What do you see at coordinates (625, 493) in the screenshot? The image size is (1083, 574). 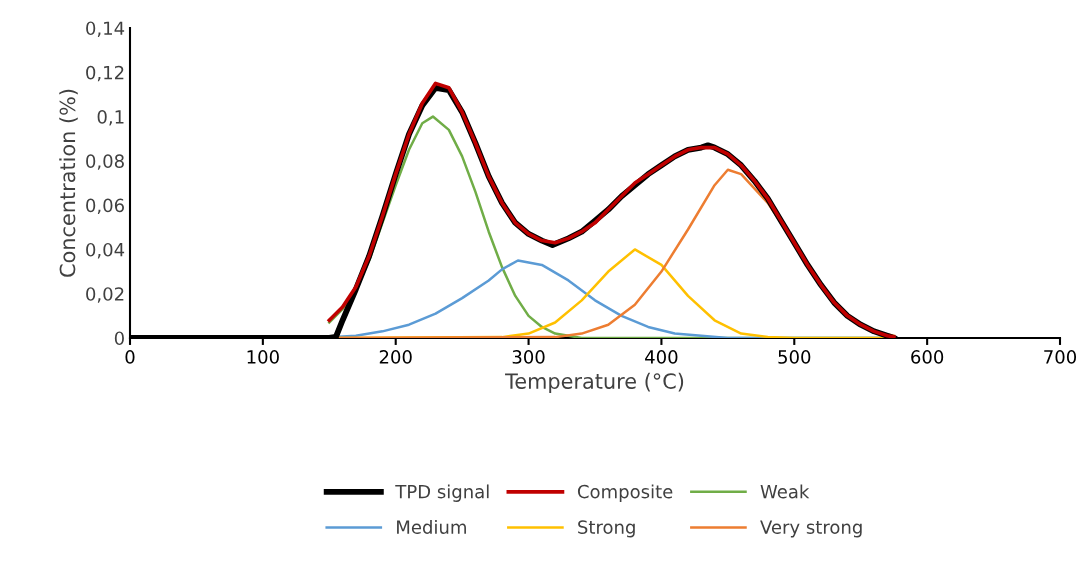 I see `legend-label: Composite` at bounding box center [625, 493].